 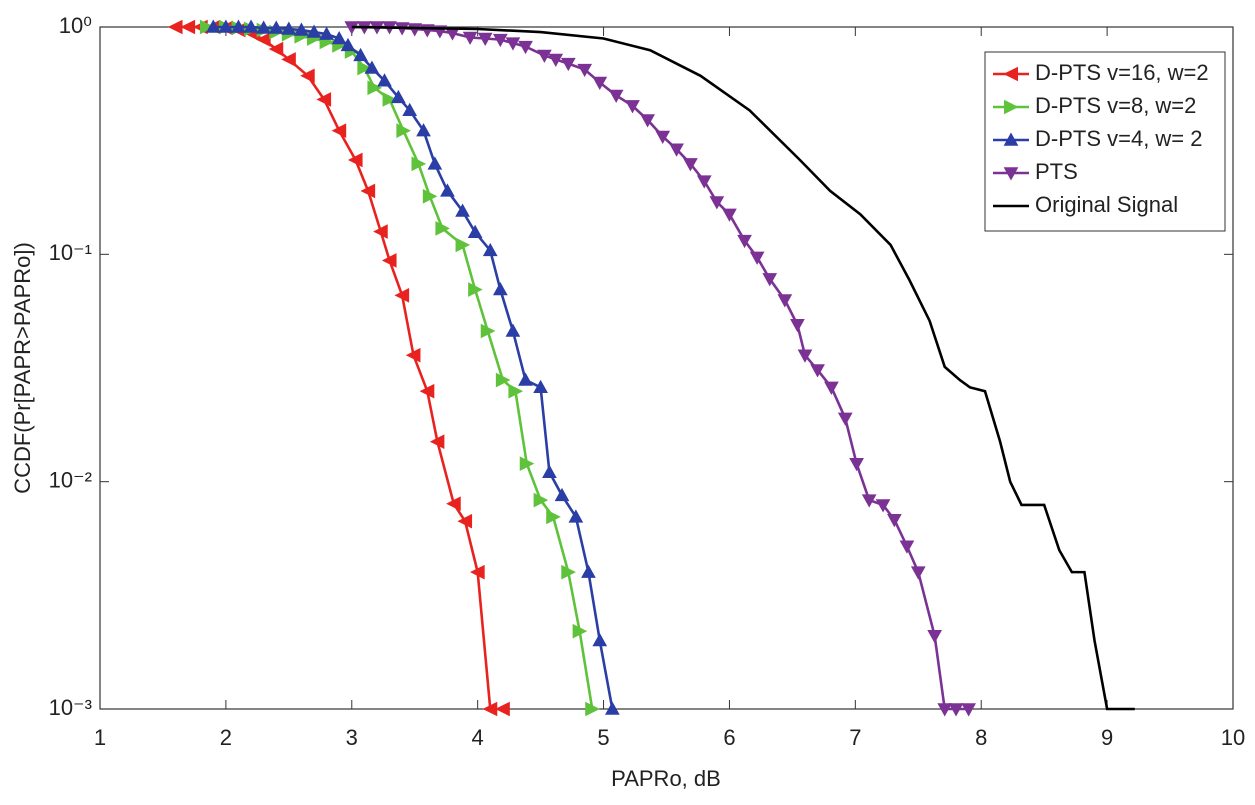 I want to click on legend-label: D-PTS v=16, w=2, so click(x=1122, y=72).